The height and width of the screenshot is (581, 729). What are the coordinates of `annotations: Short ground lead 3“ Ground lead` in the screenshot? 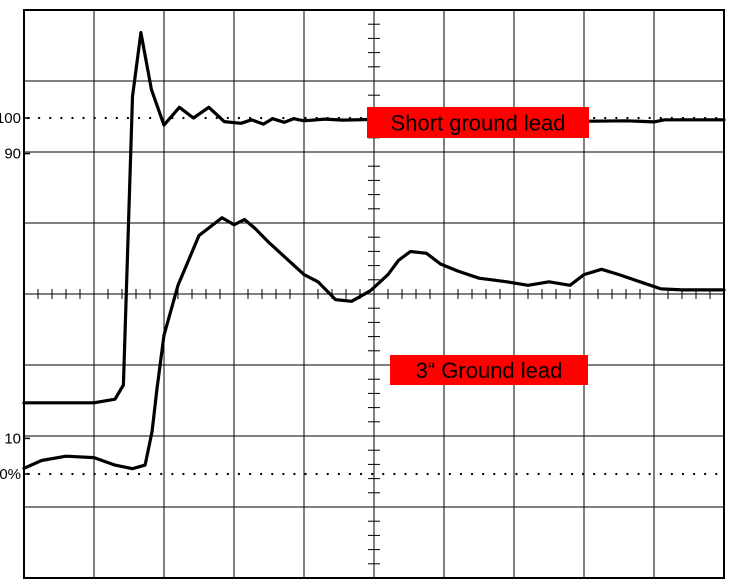 It's located at (478, 246).